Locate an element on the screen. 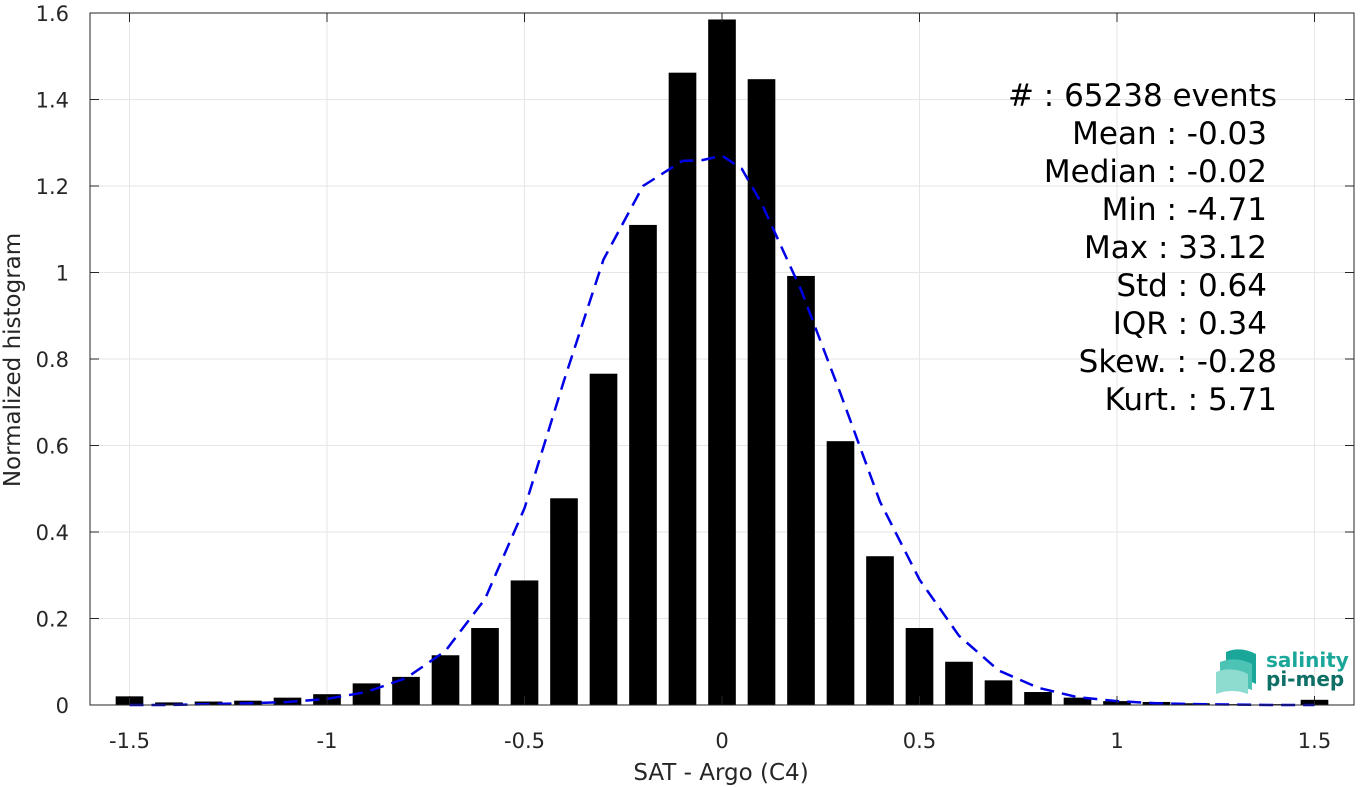 The image size is (1367, 787). y-tick-label: 0.8 is located at coordinates (52, 360).